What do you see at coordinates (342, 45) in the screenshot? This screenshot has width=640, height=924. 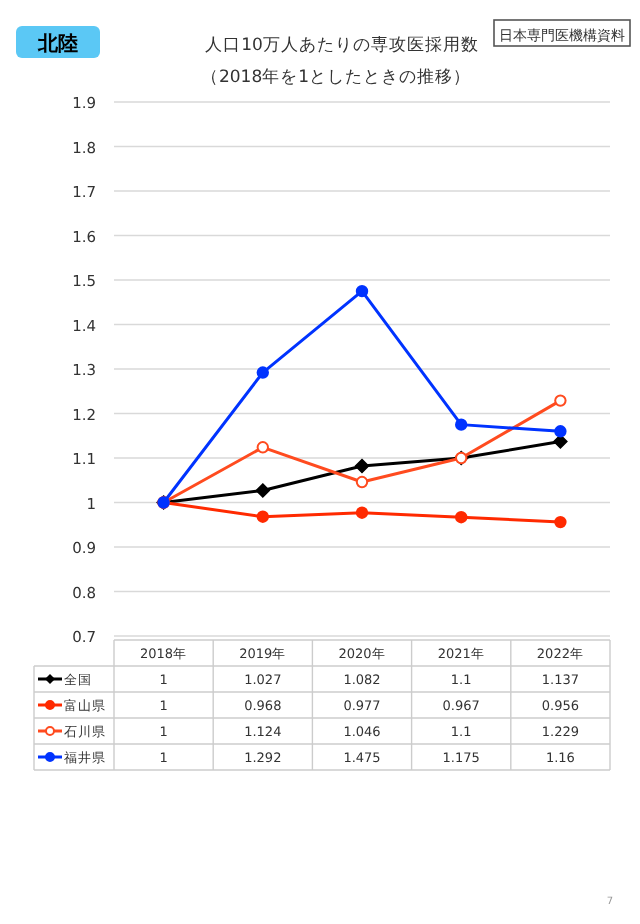 I see `chart-title: 人口10万人あたりの専攻医採用数` at bounding box center [342, 45].